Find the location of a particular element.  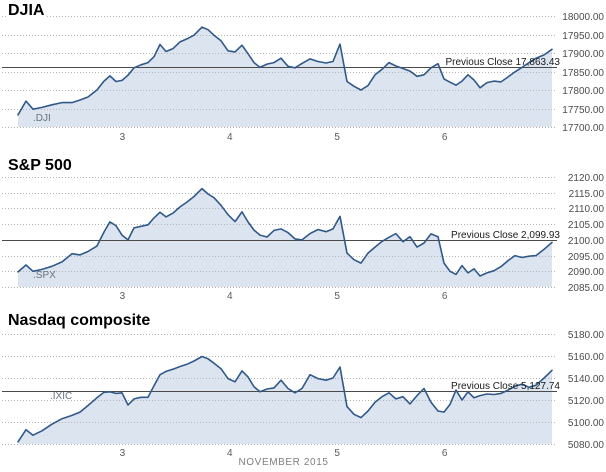

y-axis-tick-label: 5180.00 is located at coordinates (586, 335).